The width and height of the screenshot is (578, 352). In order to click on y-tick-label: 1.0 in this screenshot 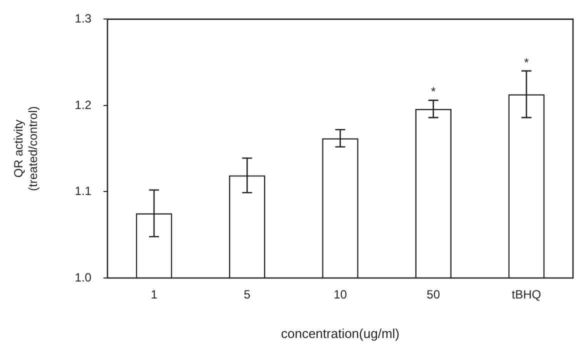, I will do `click(83, 277)`.